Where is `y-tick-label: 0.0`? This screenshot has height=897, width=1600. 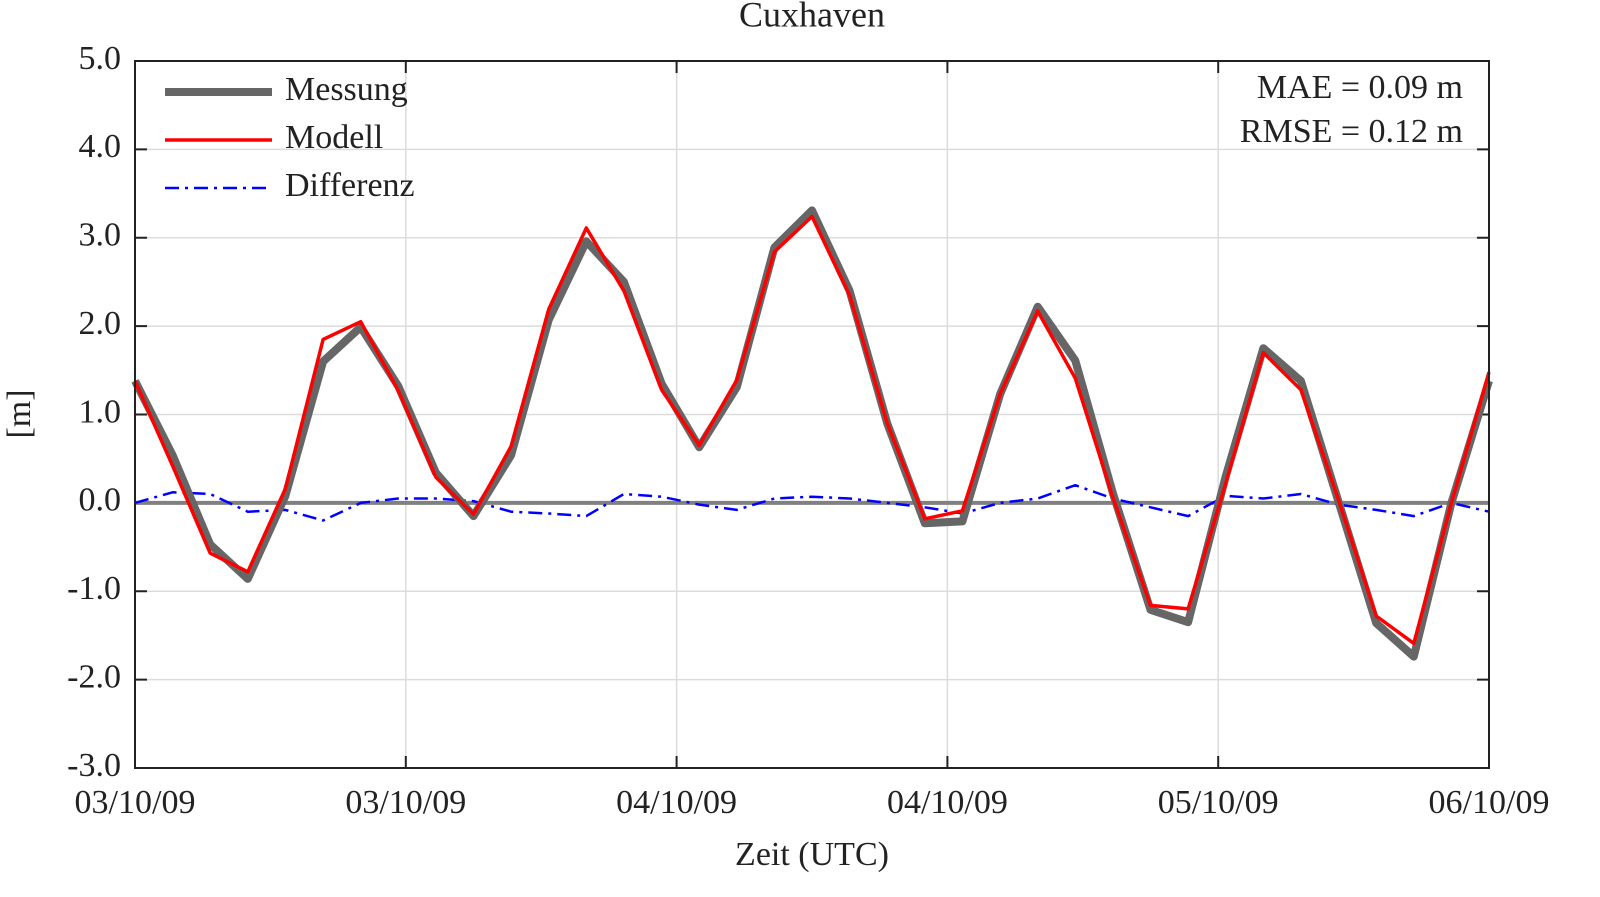
y-tick-label: 0.0 is located at coordinates (100, 500).